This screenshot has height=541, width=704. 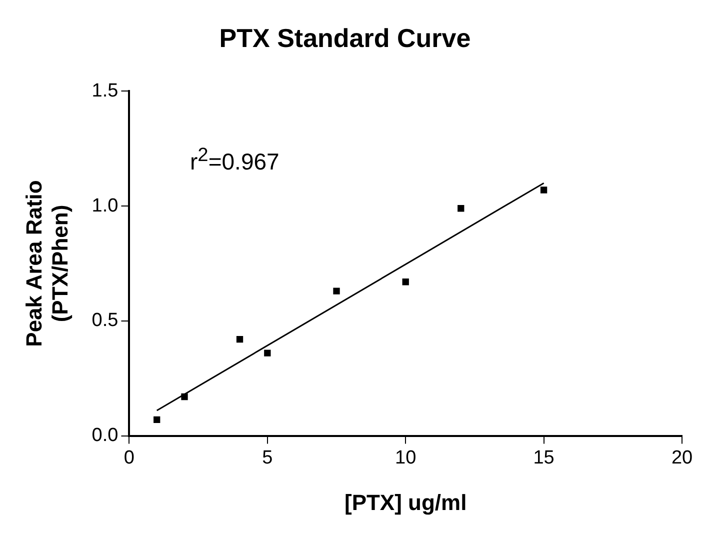 I want to click on annotation: r$^{2}$=0.967, so click(x=235, y=160).